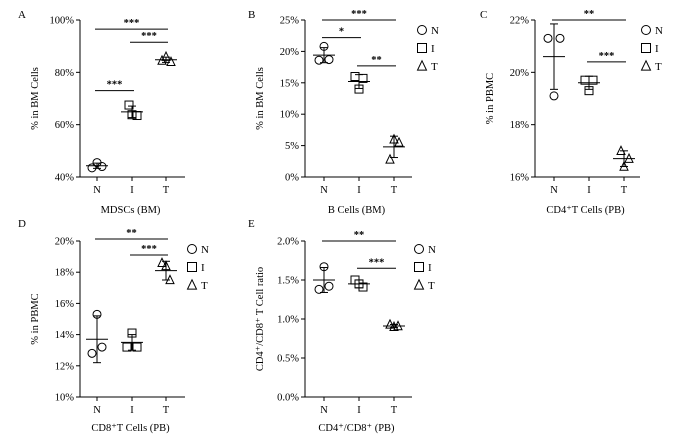  What do you see at coordinates (65, 125) in the screenshot?
I see `y-tick-label: 60%` at bounding box center [65, 125].